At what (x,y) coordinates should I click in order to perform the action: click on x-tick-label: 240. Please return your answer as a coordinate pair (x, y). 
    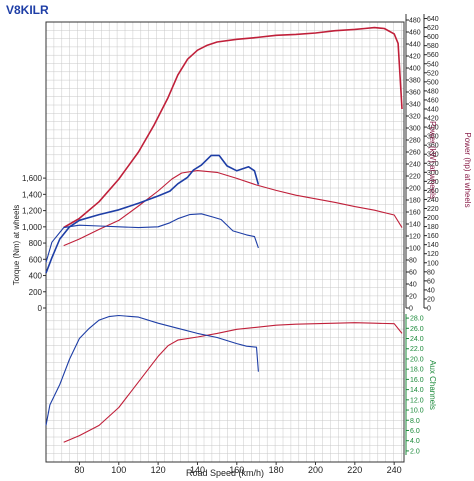
    Looking at the image, I should click on (394, 470).